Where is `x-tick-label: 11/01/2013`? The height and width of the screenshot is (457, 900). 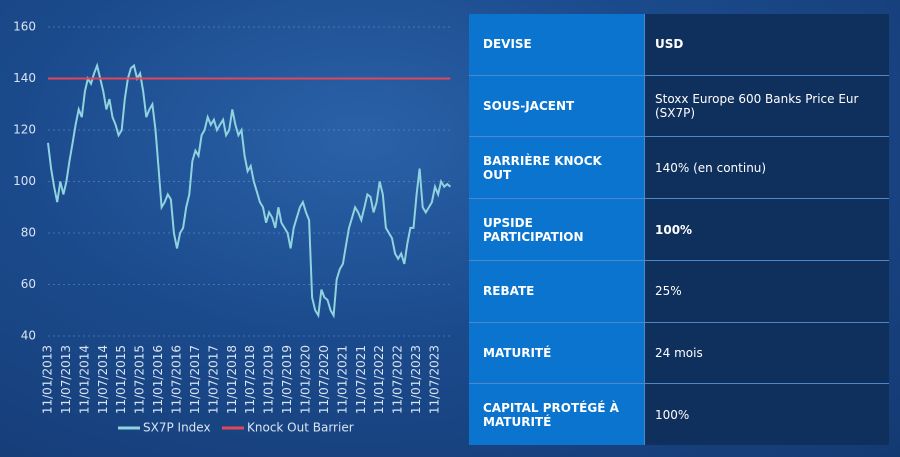
x-tick-label: 11/01/2013 is located at coordinates (48, 379).